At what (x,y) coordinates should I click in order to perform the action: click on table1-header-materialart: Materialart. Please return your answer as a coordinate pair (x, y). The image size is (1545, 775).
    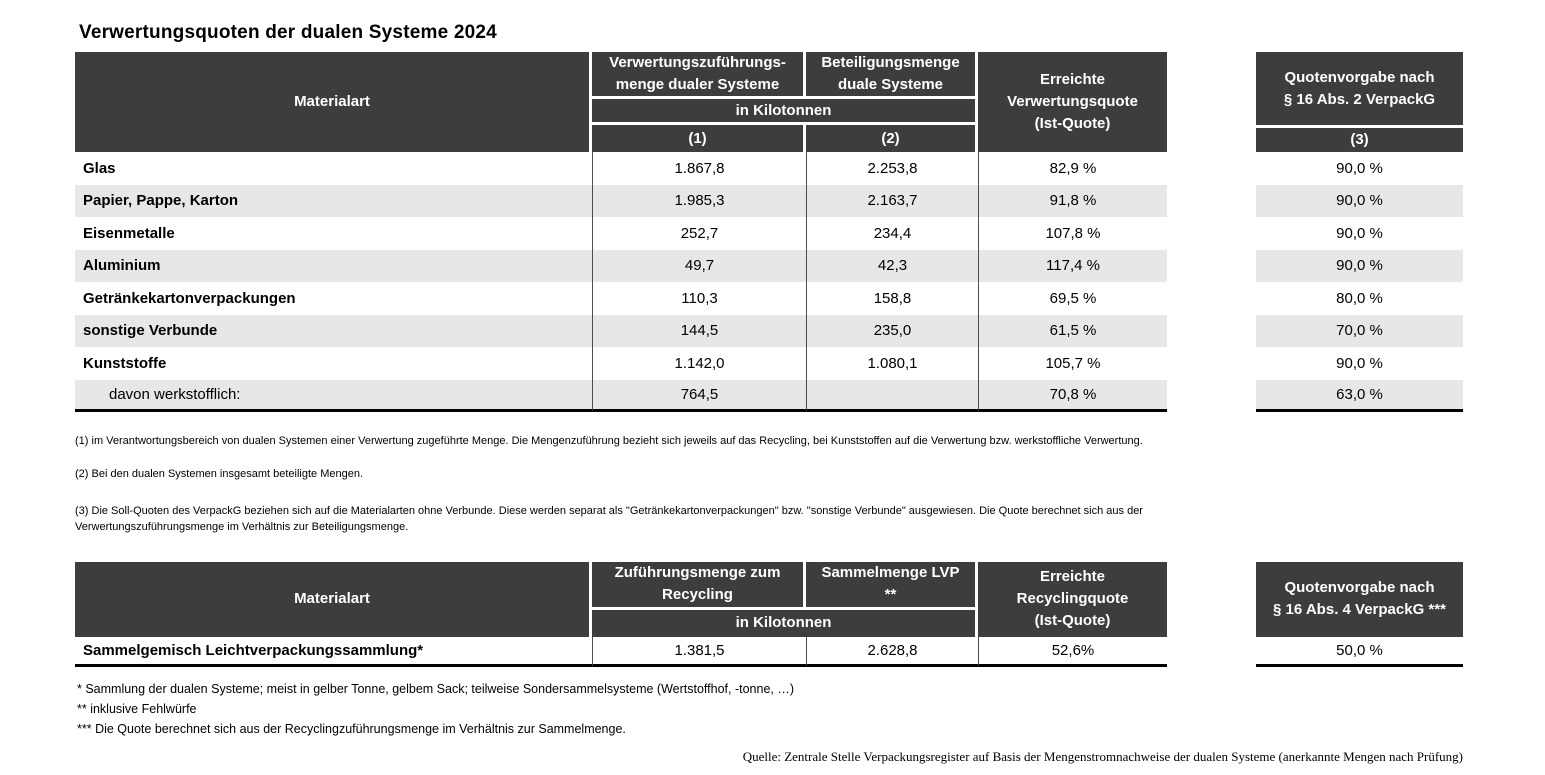
    Looking at the image, I should click on (333, 102).